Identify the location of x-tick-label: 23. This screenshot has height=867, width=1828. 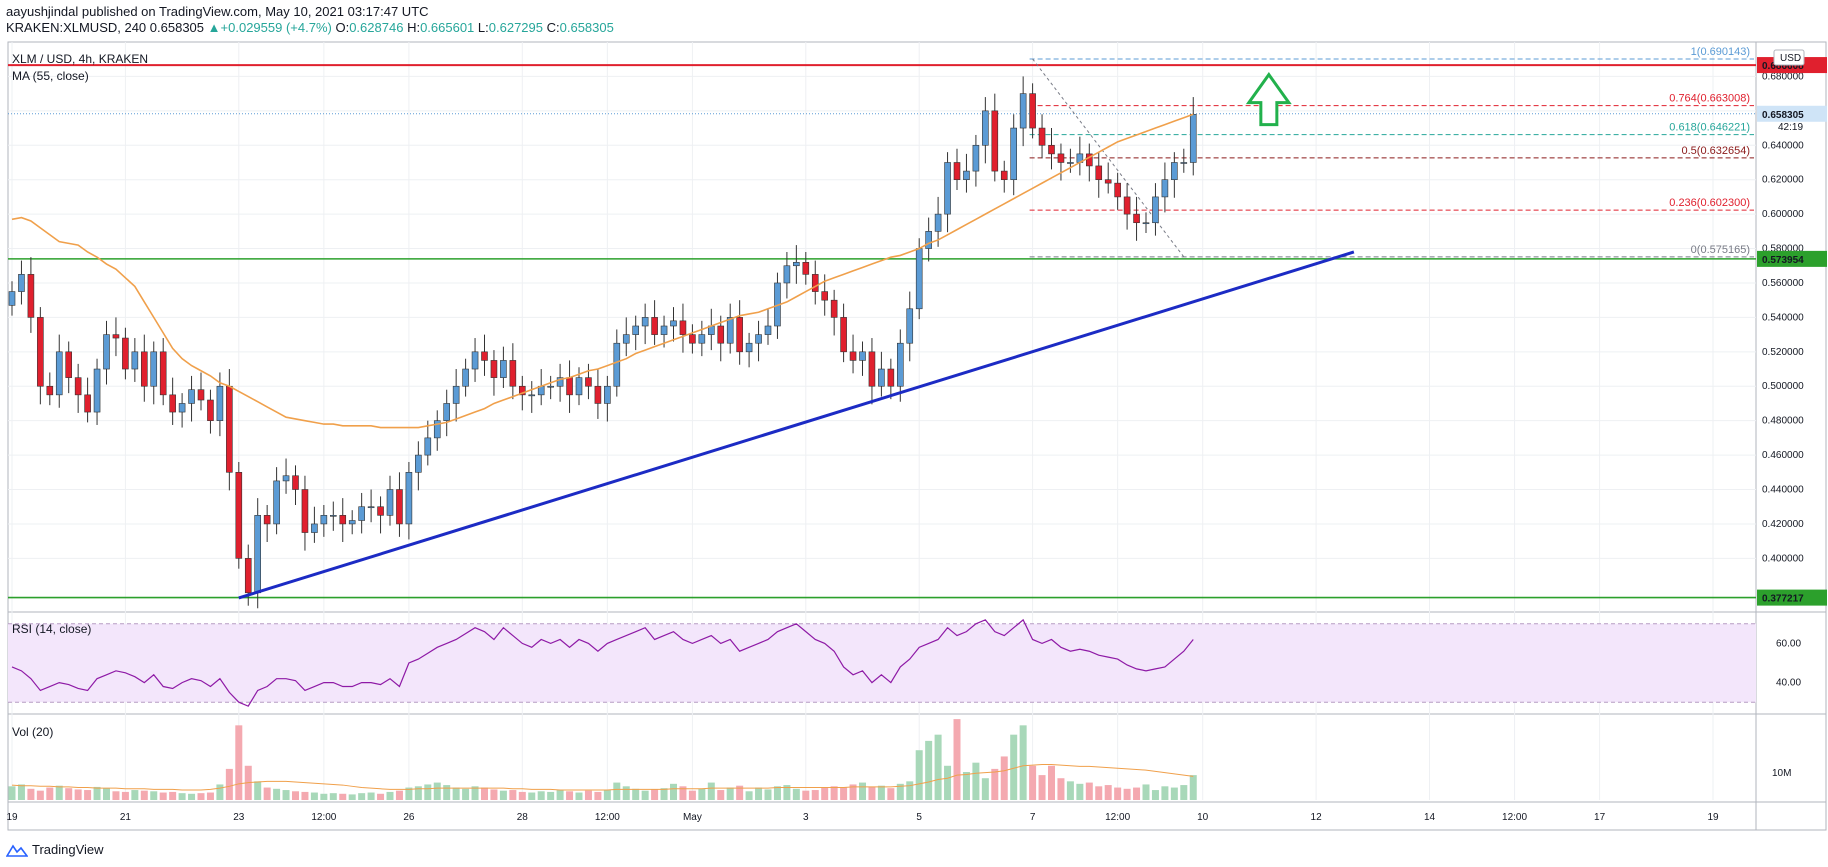
(239, 817).